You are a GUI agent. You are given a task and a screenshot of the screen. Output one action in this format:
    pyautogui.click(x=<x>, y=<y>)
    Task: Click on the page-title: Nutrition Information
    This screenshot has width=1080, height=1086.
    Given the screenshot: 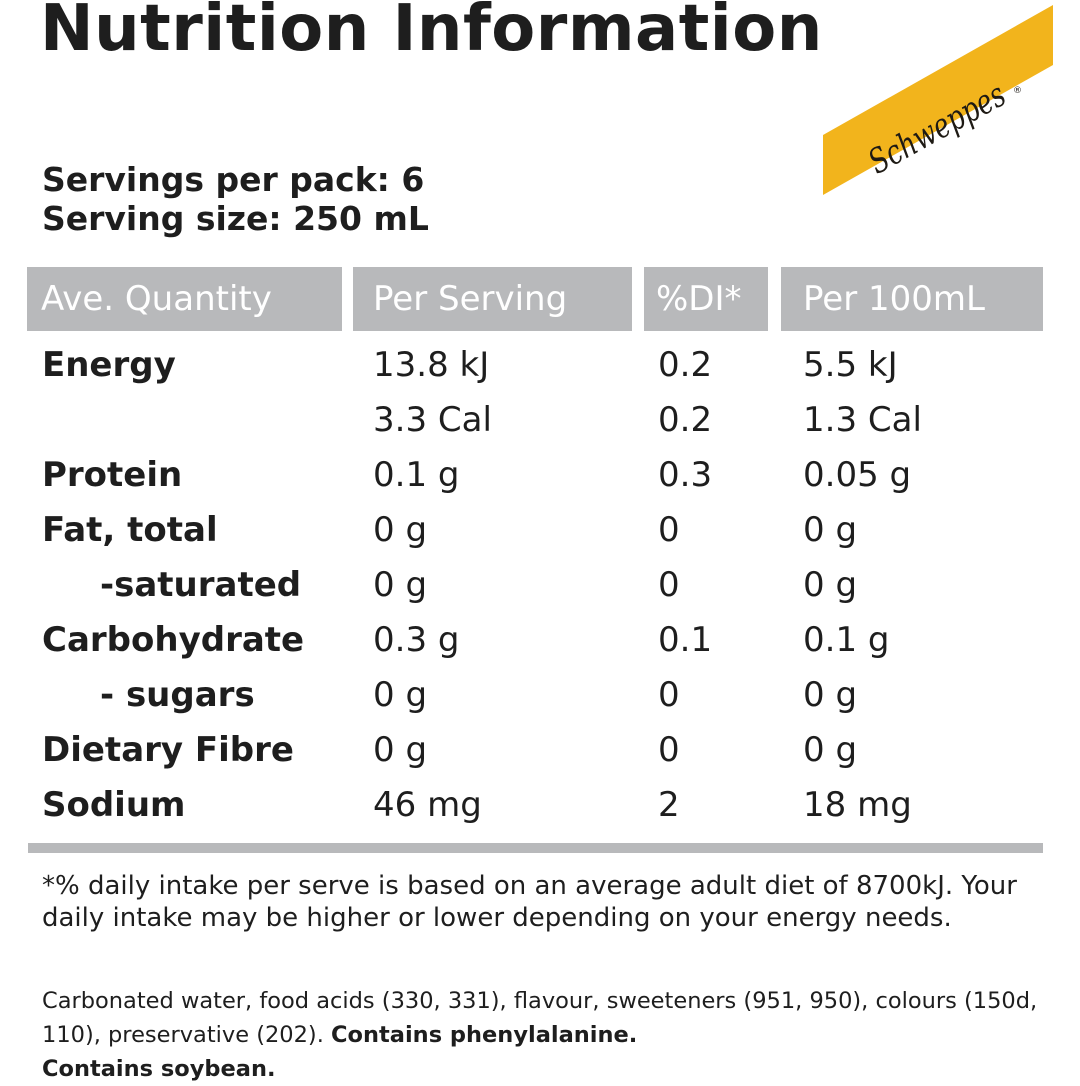 What is the action you would take?
    pyautogui.click(x=431, y=33)
    